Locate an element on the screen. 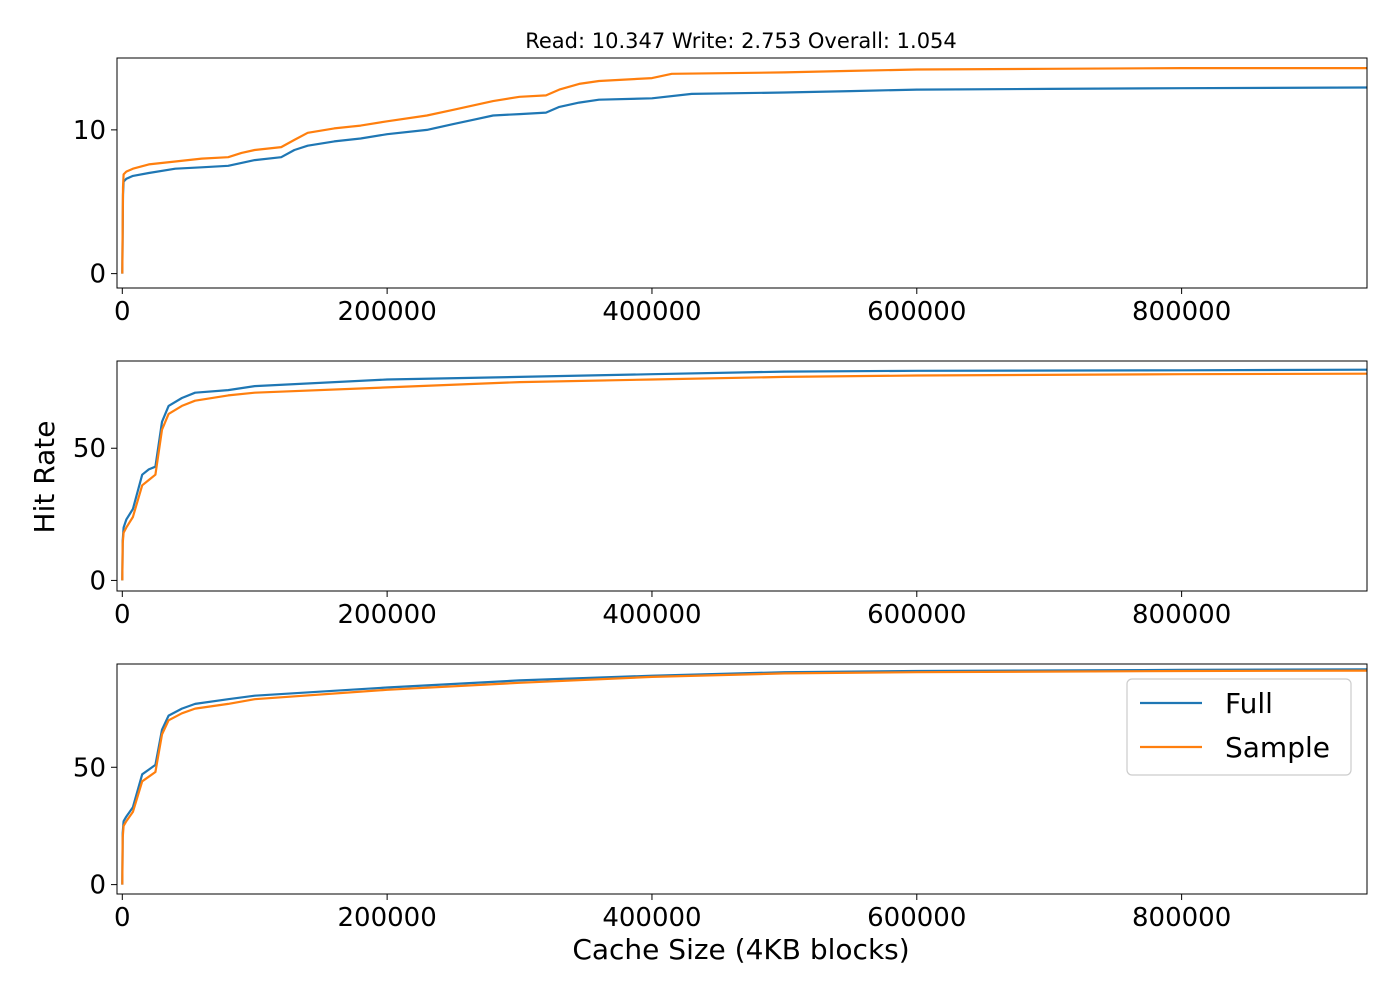 This screenshot has height=1000, width=1400. write-y-tick-label: 50 is located at coordinates (89, 449).